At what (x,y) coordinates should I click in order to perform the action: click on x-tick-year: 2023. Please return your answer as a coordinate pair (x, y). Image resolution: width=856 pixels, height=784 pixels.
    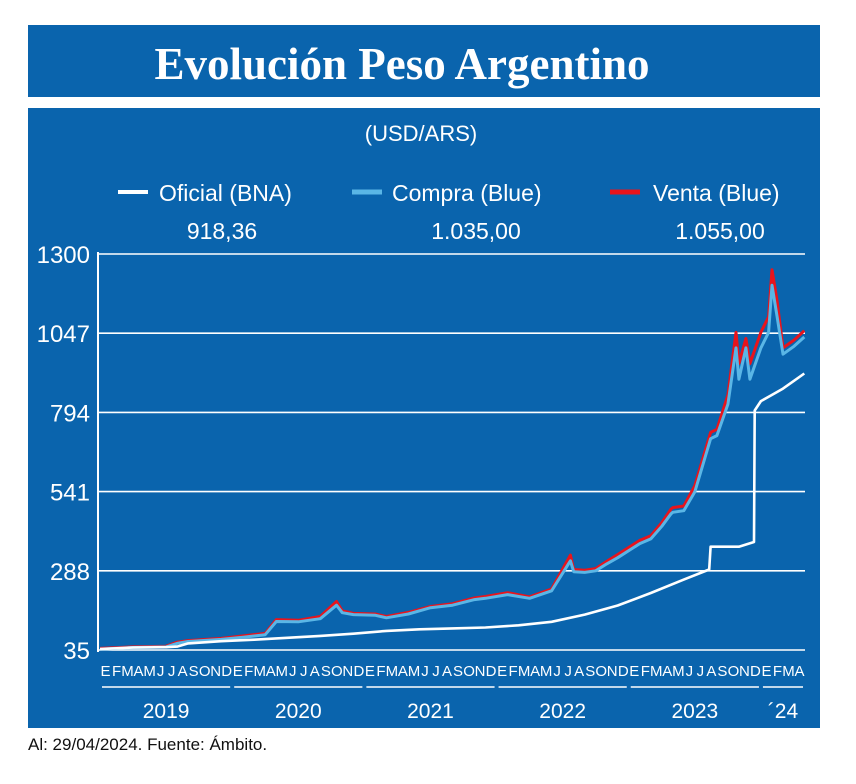
    Looking at the image, I should click on (694, 711).